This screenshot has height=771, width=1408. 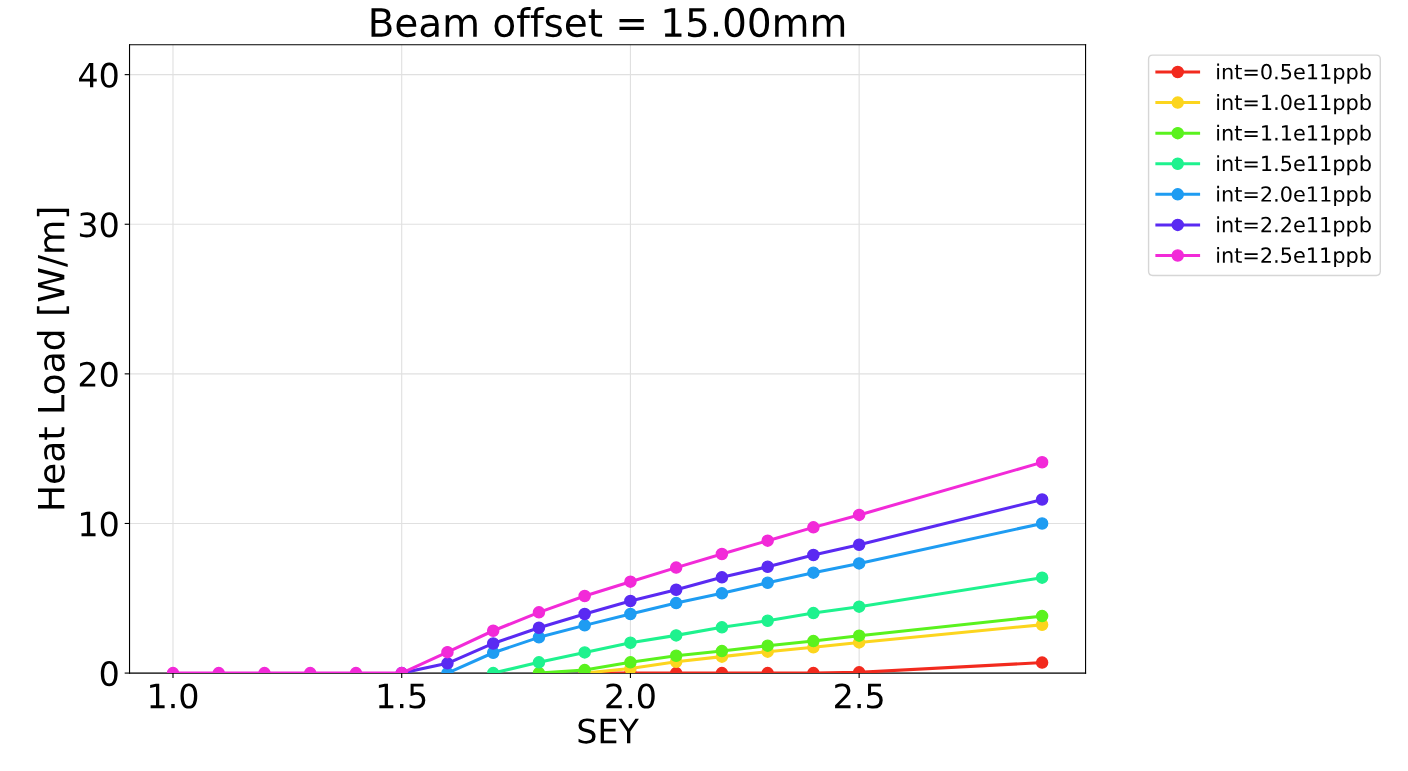 What do you see at coordinates (98, 374) in the screenshot?
I see `y-tick-label: 20` at bounding box center [98, 374].